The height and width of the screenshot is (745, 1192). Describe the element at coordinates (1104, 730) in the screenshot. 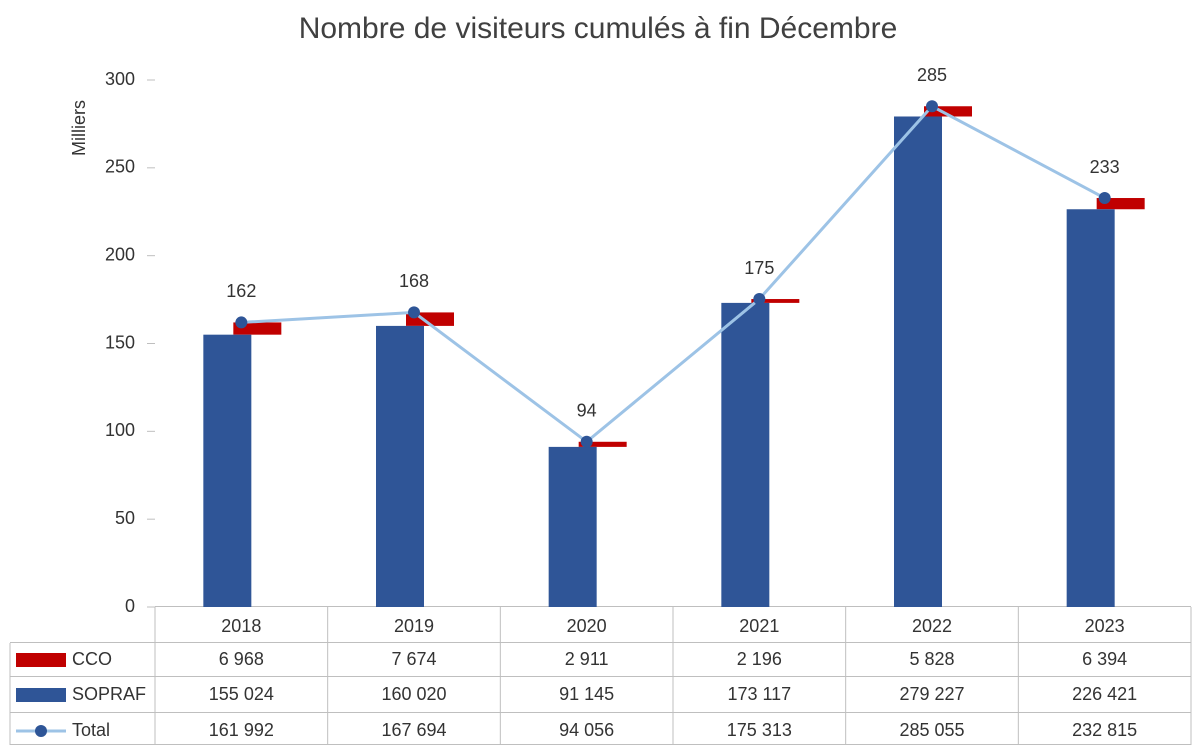

I see `table-value: 232 815` at that location.